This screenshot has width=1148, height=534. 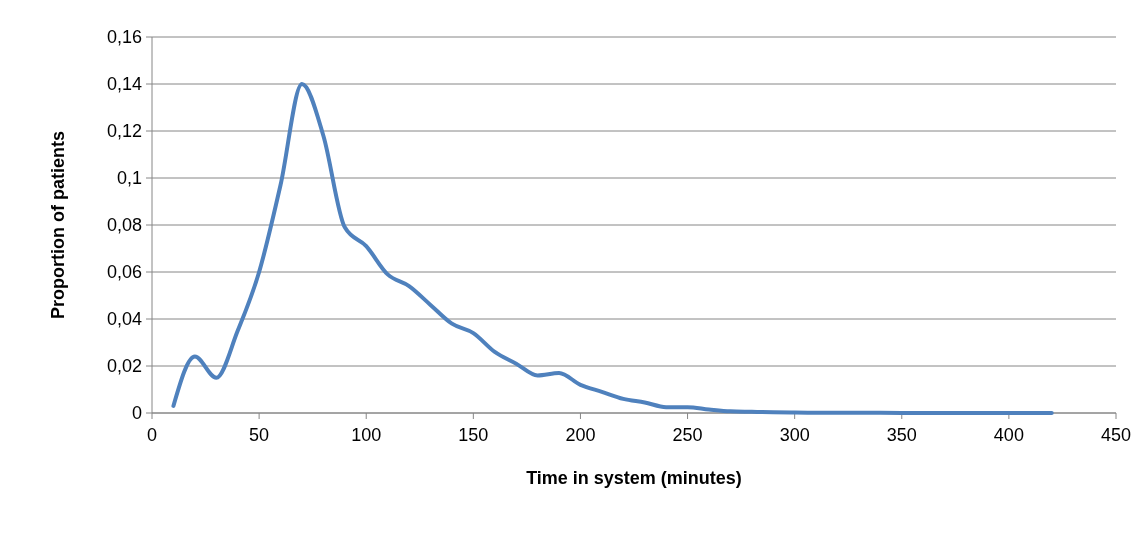 I want to click on x-axis-title: Time in system (minutes), so click(x=634, y=478).